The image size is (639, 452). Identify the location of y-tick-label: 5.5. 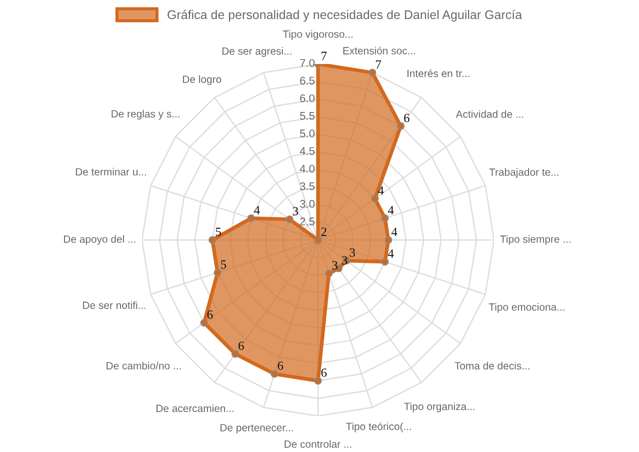
(307, 116).